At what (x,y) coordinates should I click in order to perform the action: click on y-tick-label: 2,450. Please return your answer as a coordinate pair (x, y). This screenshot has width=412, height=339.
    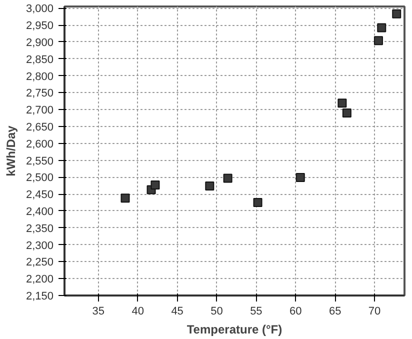
    Looking at the image, I should click on (40, 195).